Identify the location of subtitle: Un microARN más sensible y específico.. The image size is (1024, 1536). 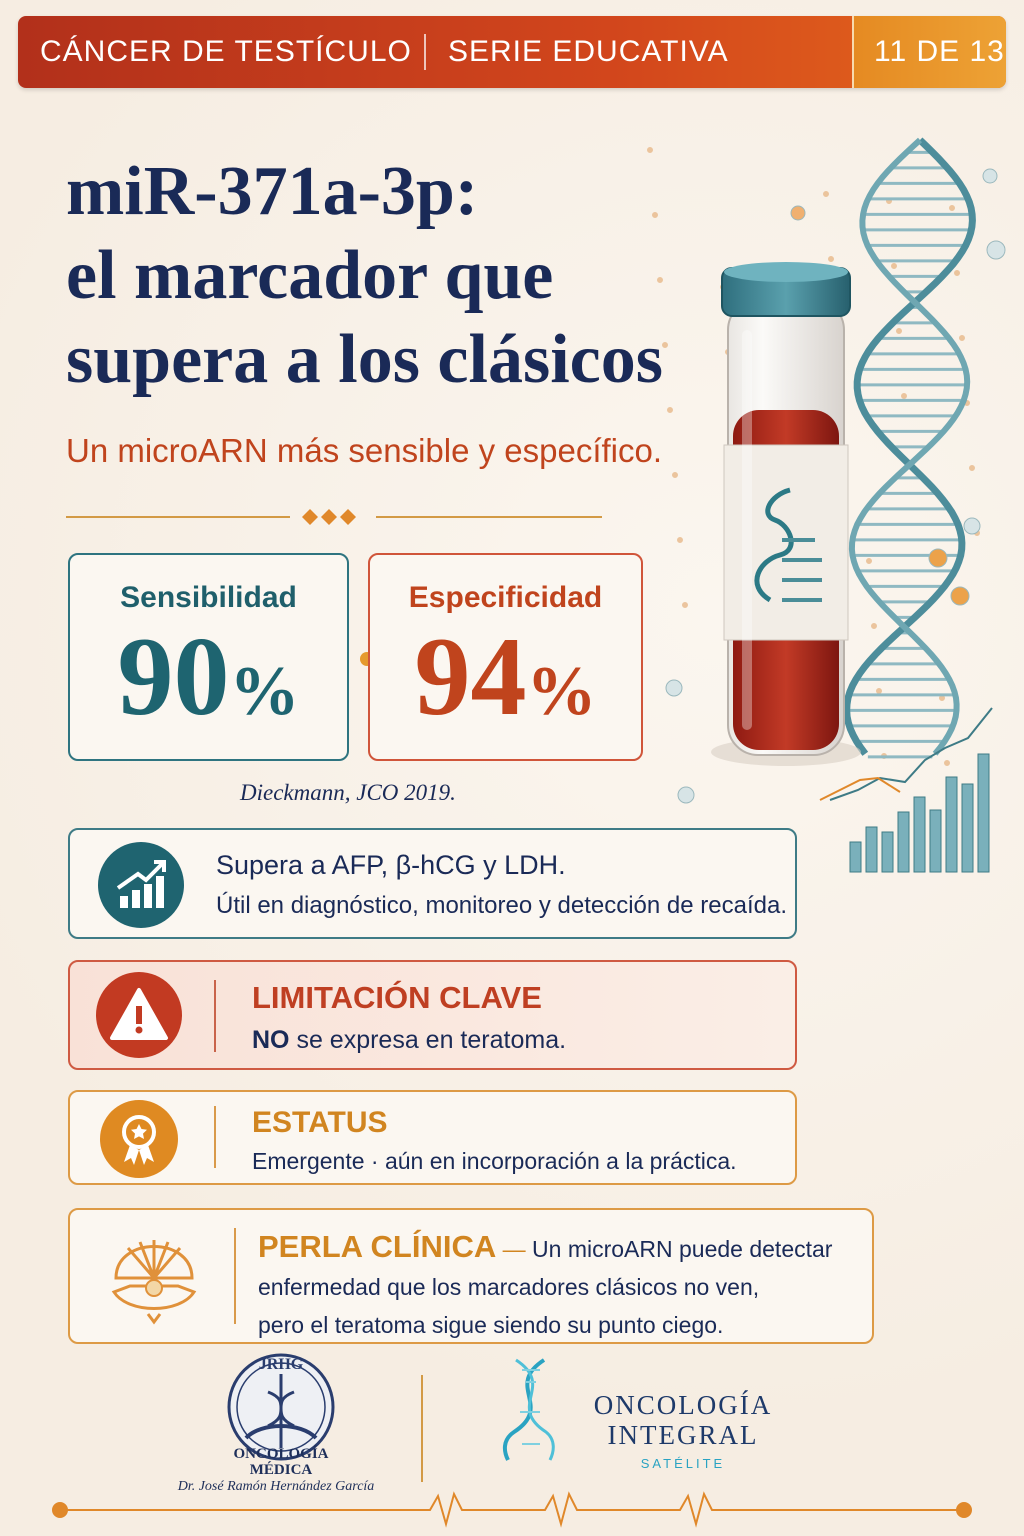
(364, 450).